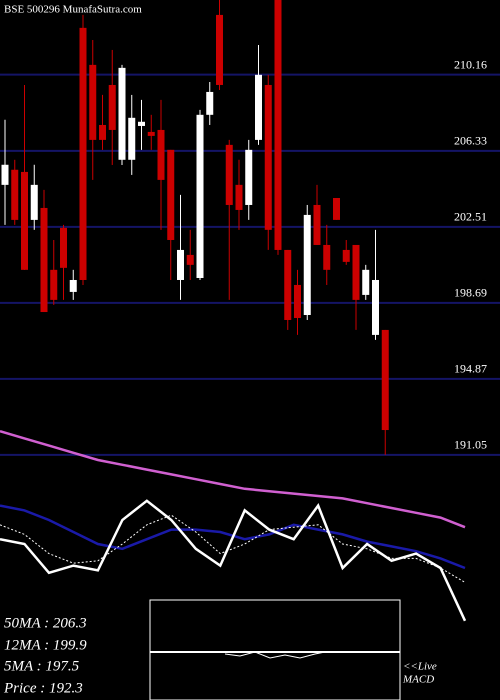 The height and width of the screenshot is (700, 500). What do you see at coordinates (73, 10) in the screenshot?
I see `chart-title: BSE 500296 MunafaSutra.com` at bounding box center [73, 10].